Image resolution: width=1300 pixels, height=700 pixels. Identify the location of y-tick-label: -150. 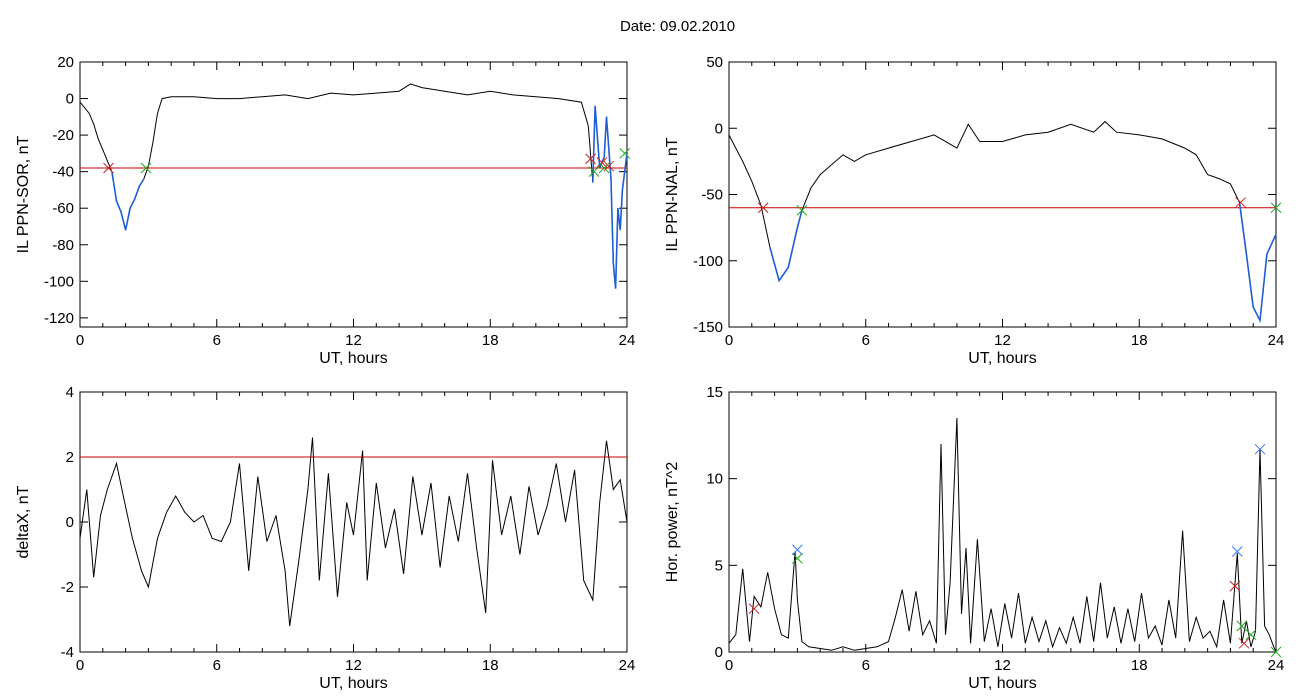
(708, 327).